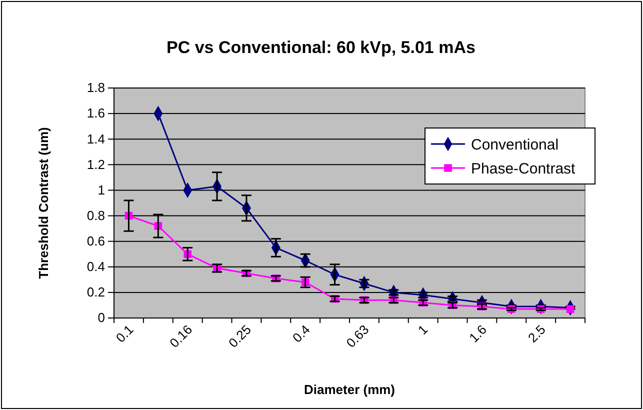  I want to click on y-tick-label: 0.2, so click(95, 292).